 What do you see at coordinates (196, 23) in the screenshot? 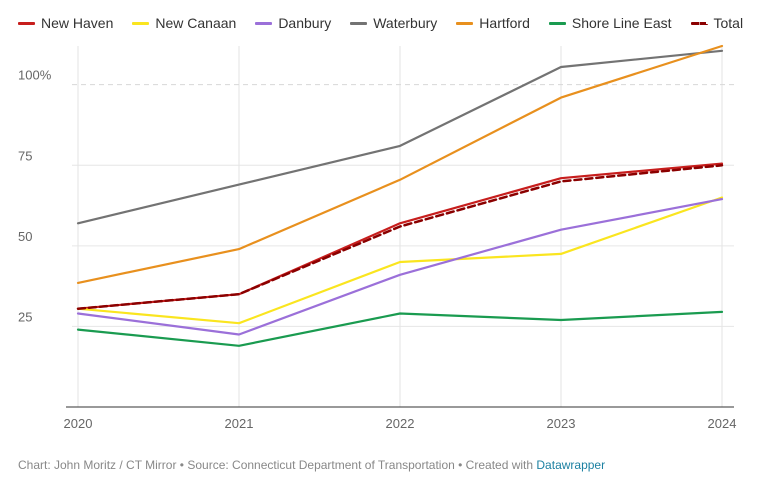
I see `legend-label-new-canaan: New Canaan` at bounding box center [196, 23].